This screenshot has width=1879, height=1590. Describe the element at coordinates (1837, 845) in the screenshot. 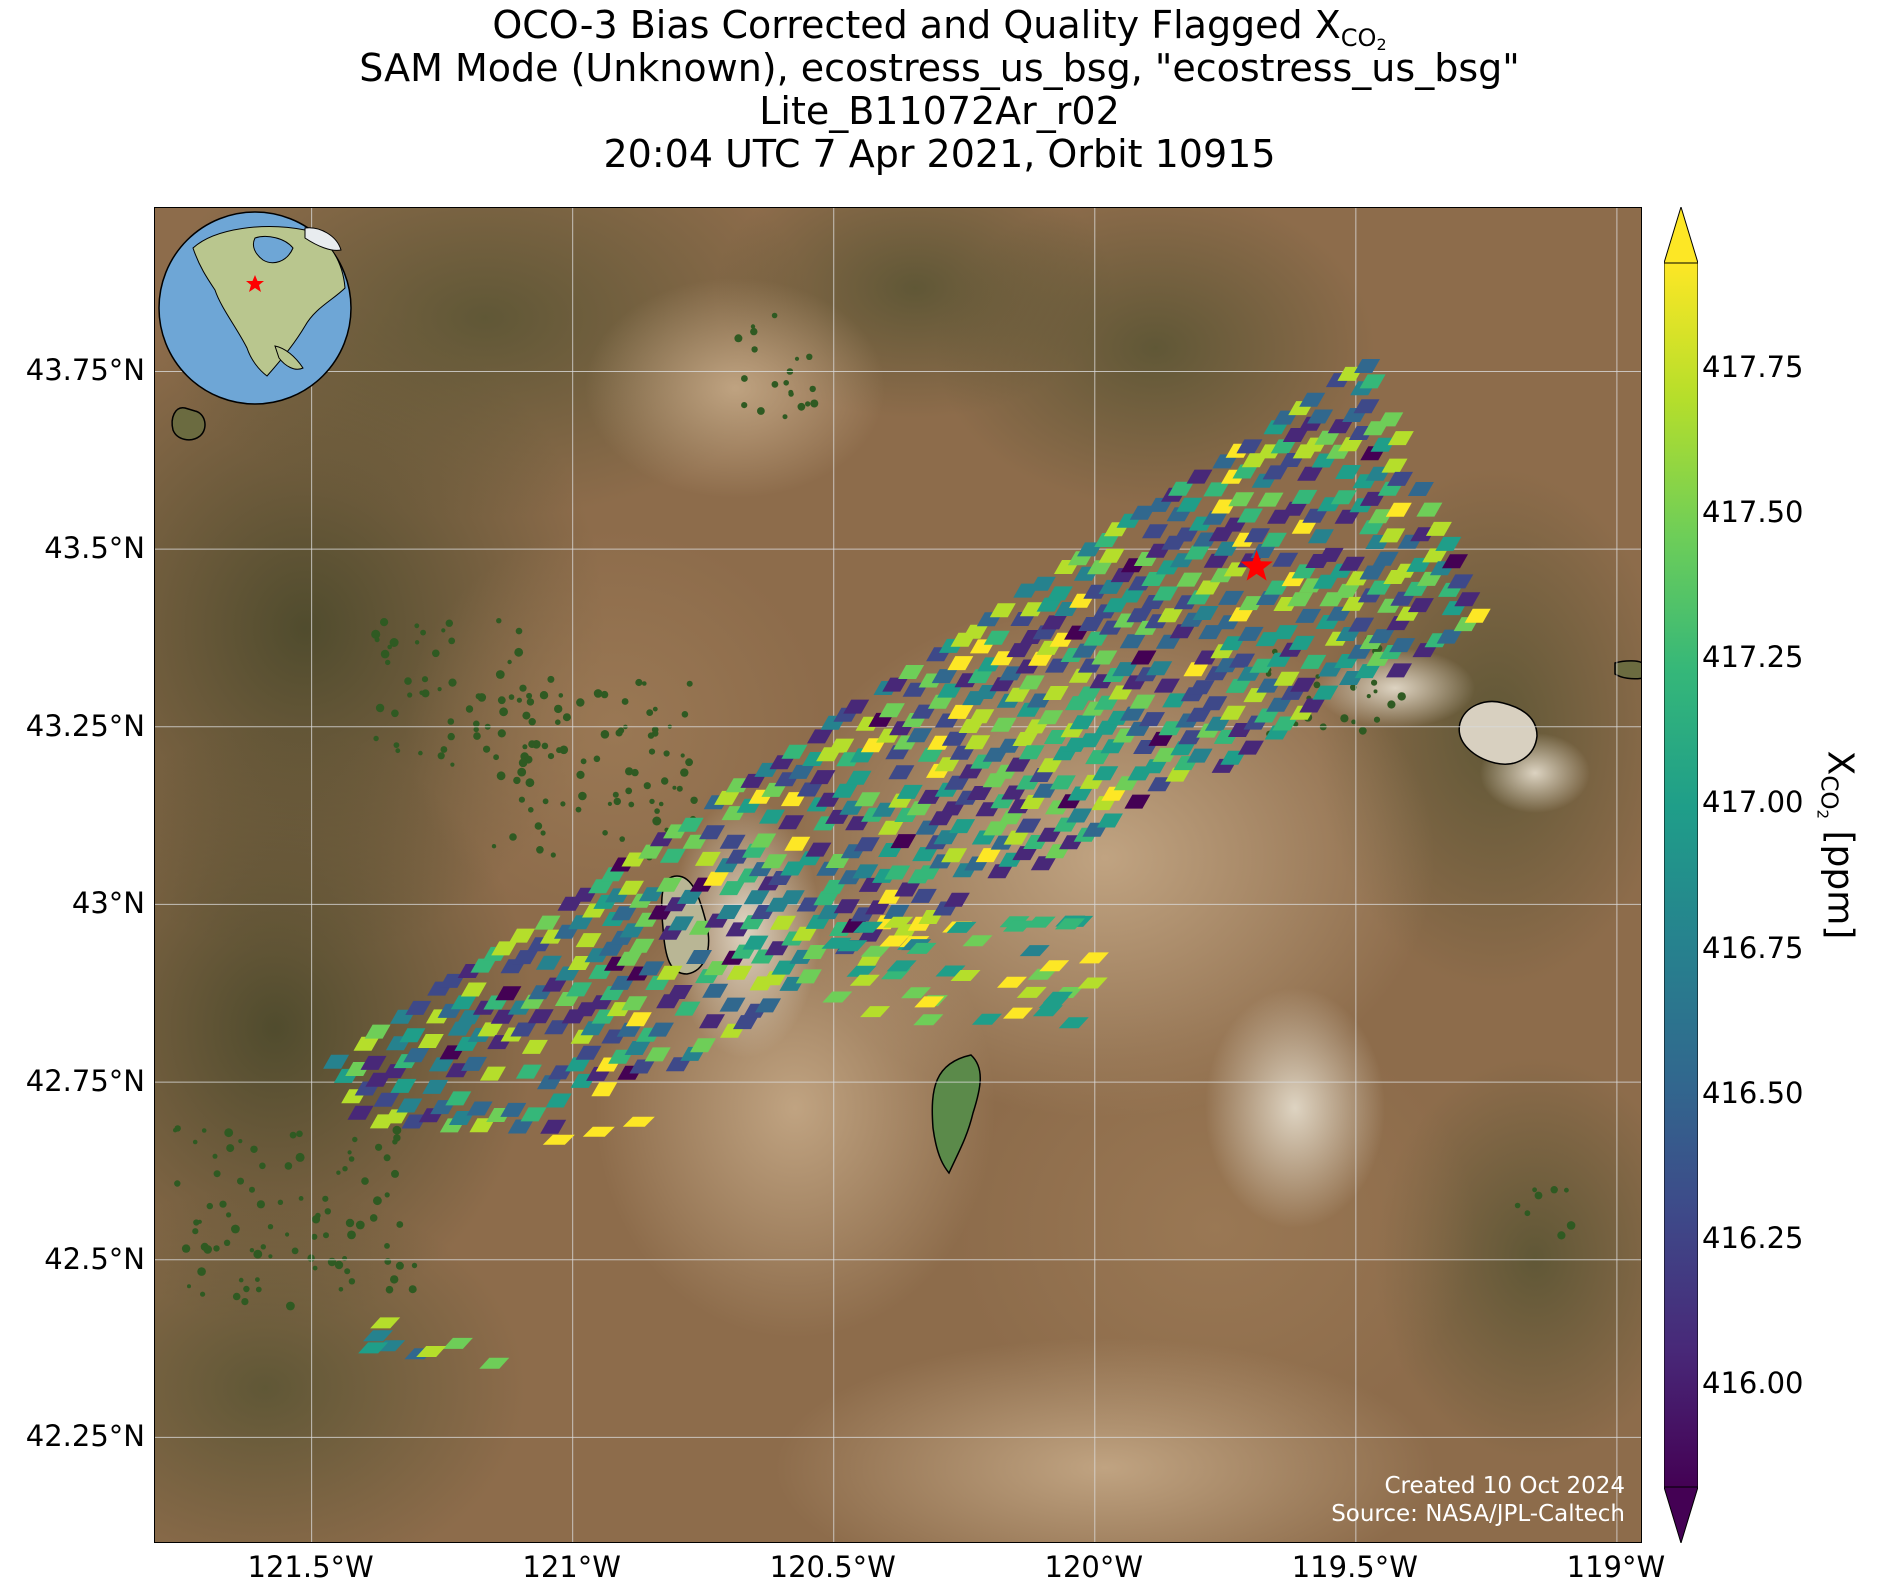

I see `colorbar-label: XCO2 [ppm]` at that location.